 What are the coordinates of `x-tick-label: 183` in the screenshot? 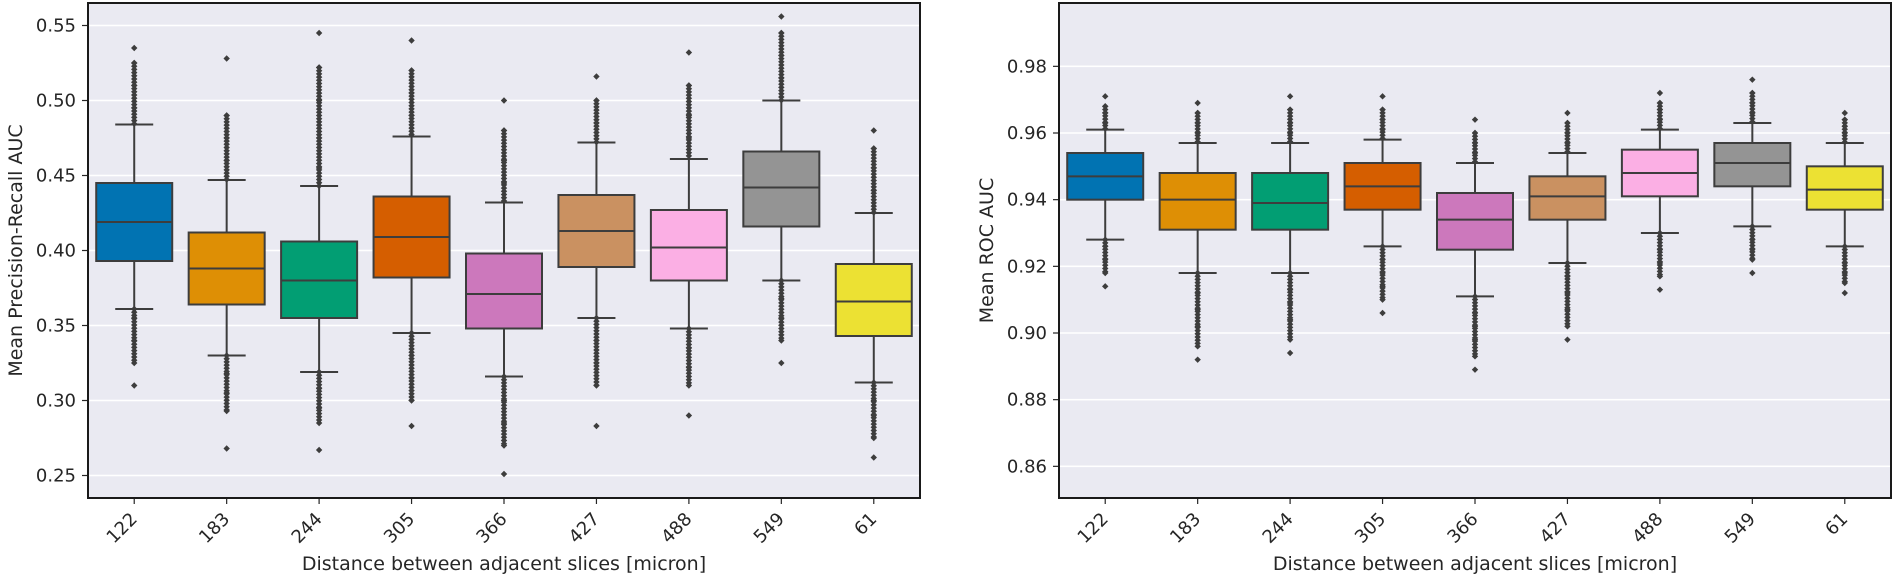 It's located at (214, 528).